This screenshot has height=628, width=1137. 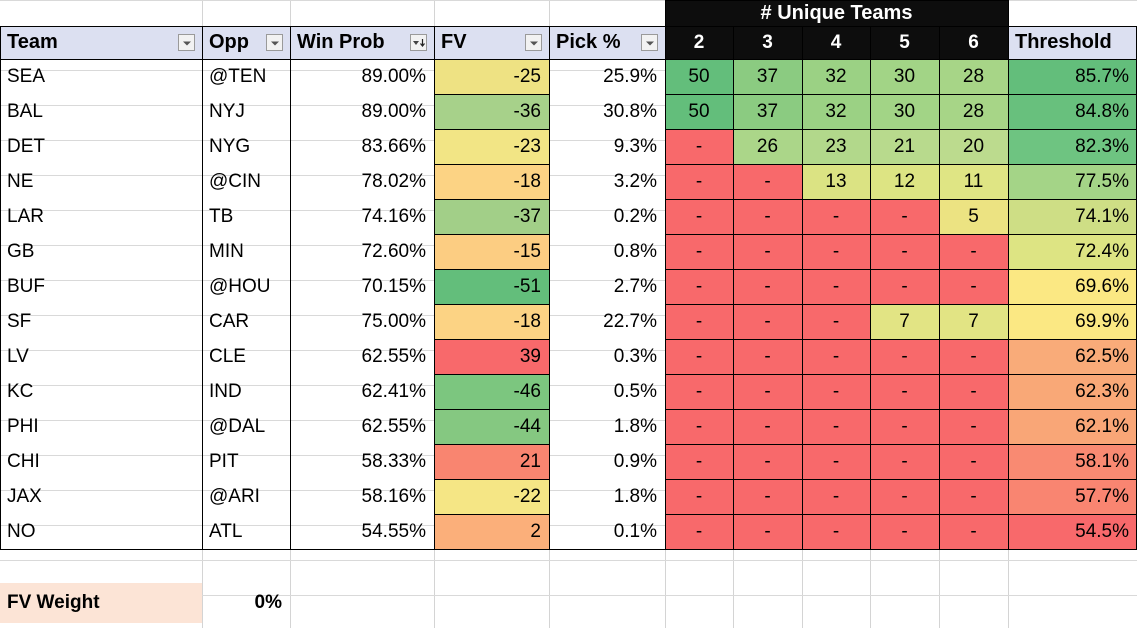 What do you see at coordinates (491, 76) in the screenshot?
I see `cell-fv: -25` at bounding box center [491, 76].